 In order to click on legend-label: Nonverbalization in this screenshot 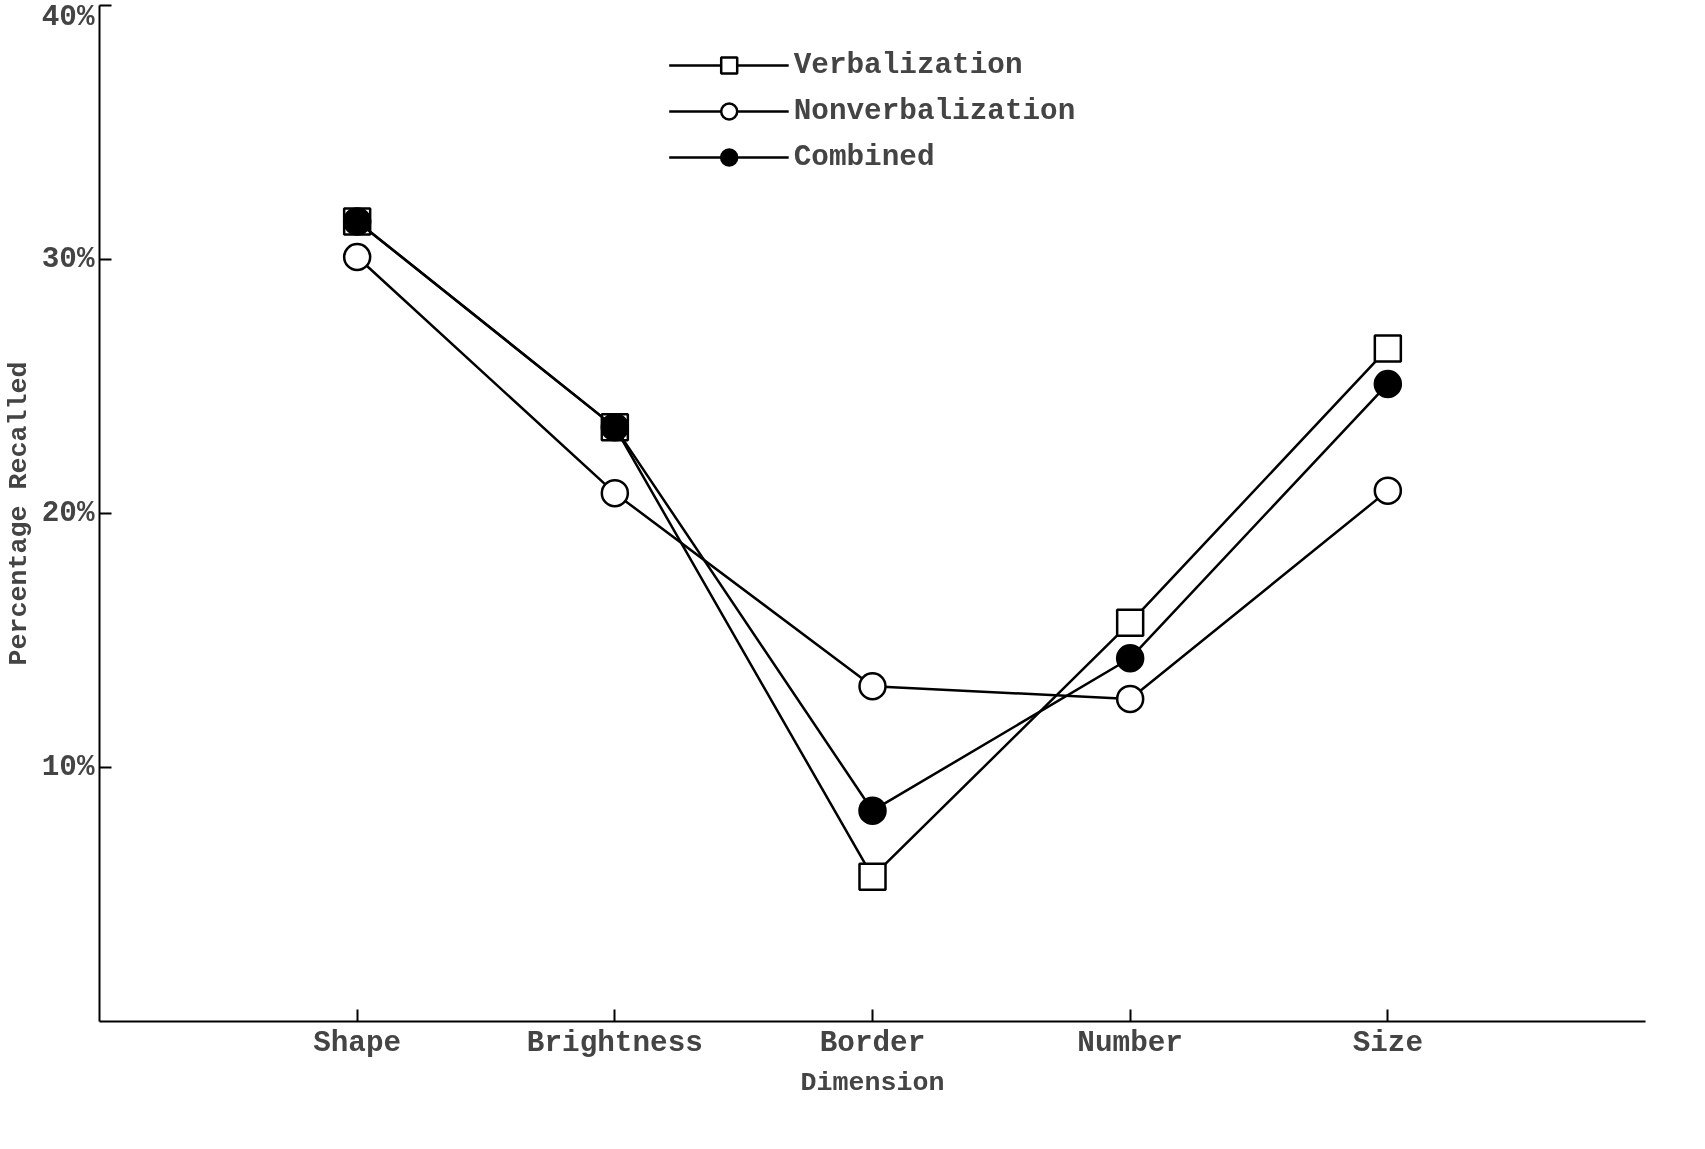, I will do `click(934, 111)`.